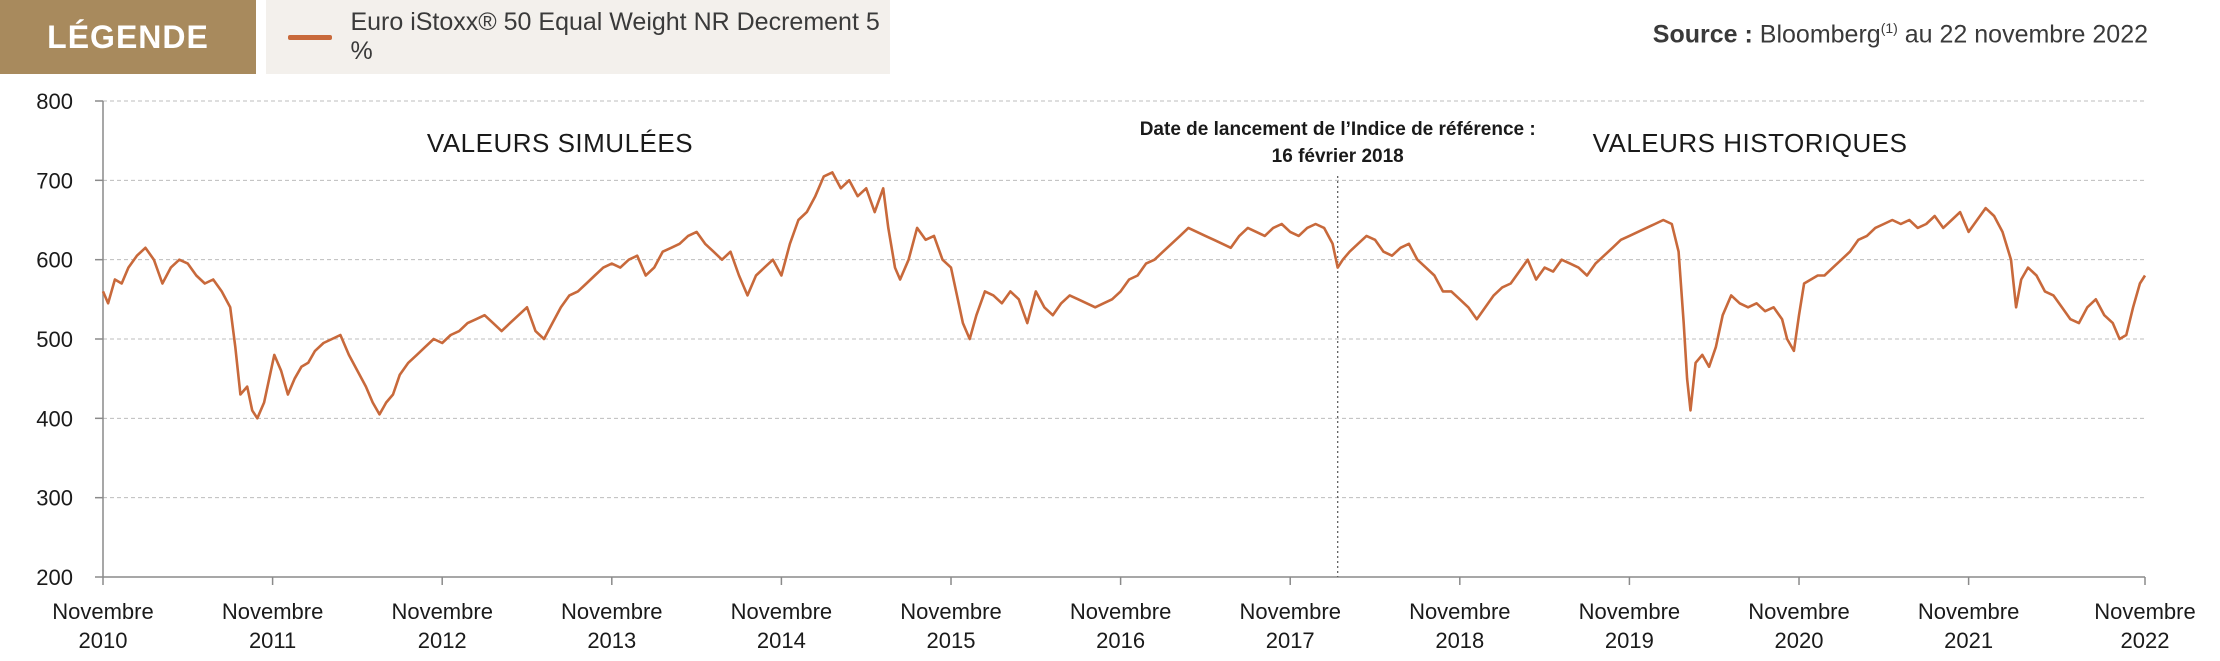 The height and width of the screenshot is (661, 2220). Describe the element at coordinates (1889, 28) in the screenshot. I see `source-footnote: (1)` at that location.